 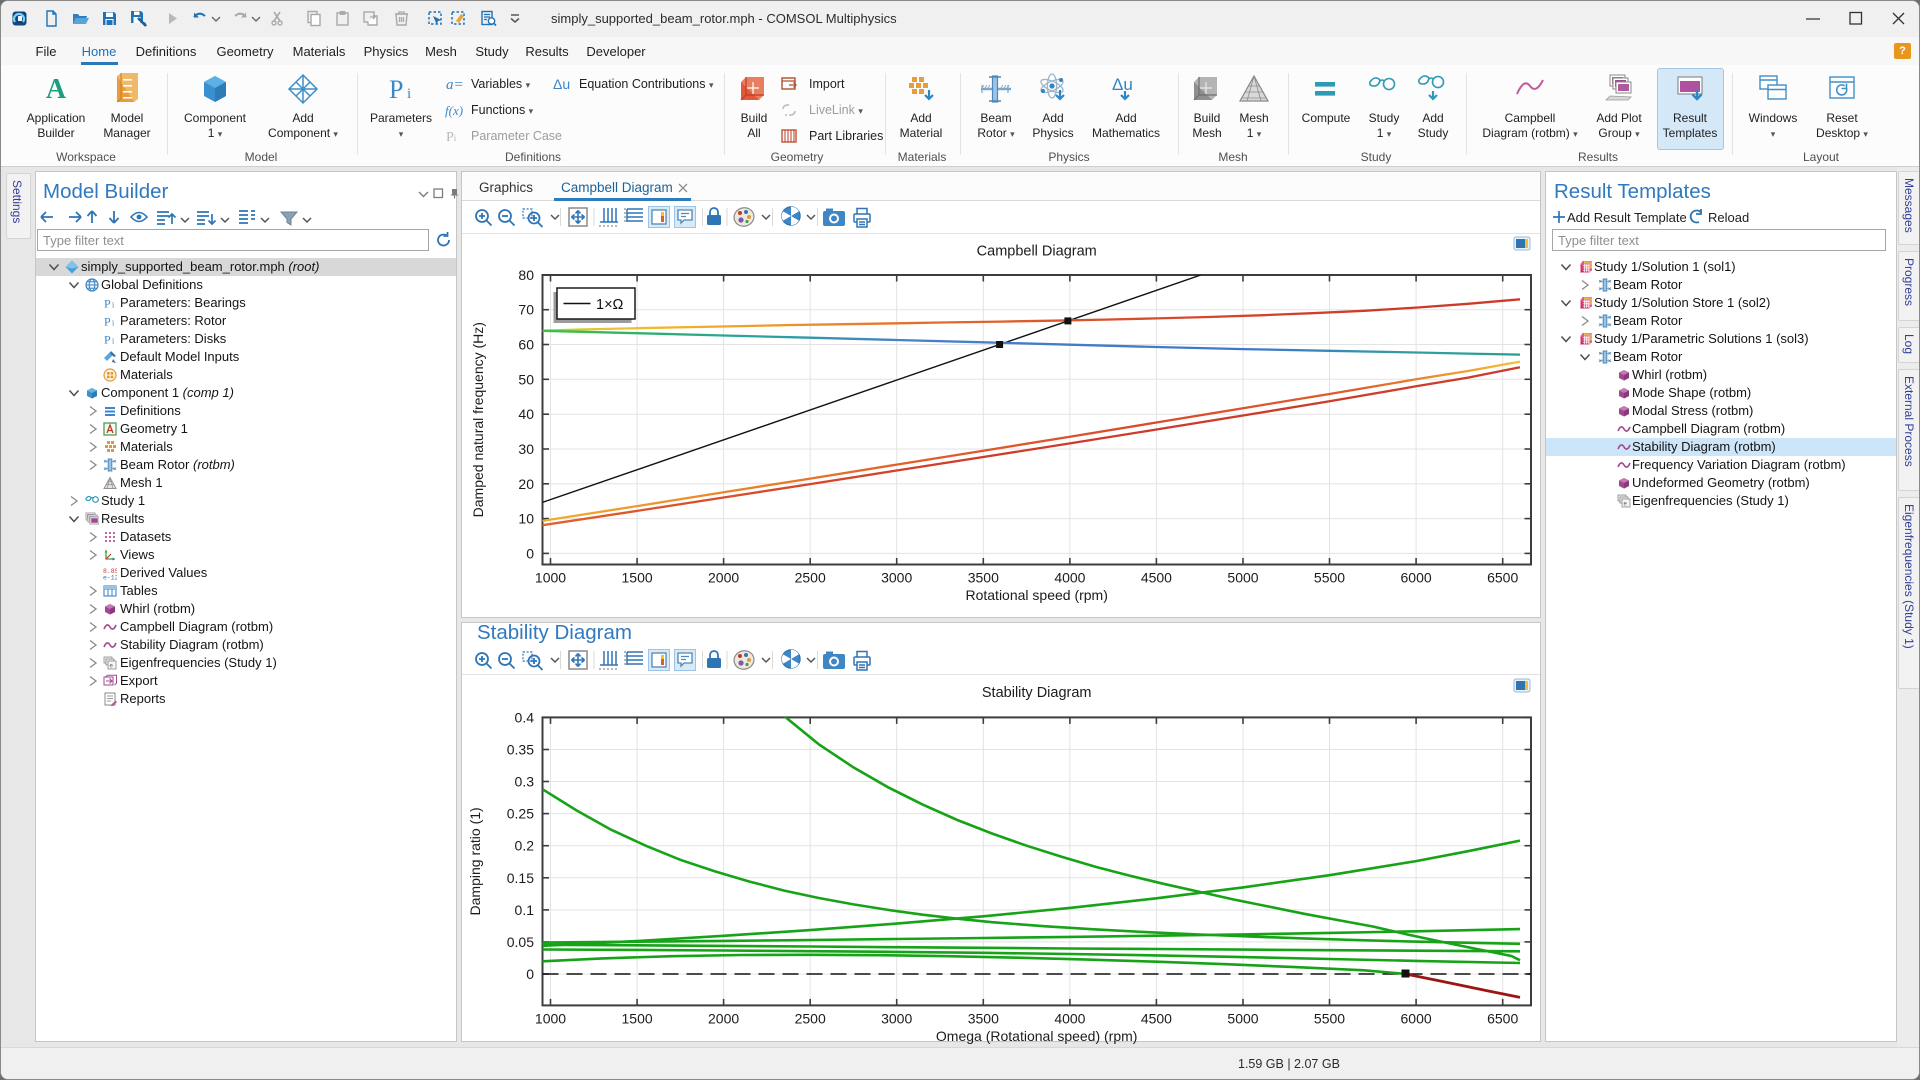 What do you see at coordinates (525, 717) in the screenshot?
I see `svg-text: 0.4` at bounding box center [525, 717].